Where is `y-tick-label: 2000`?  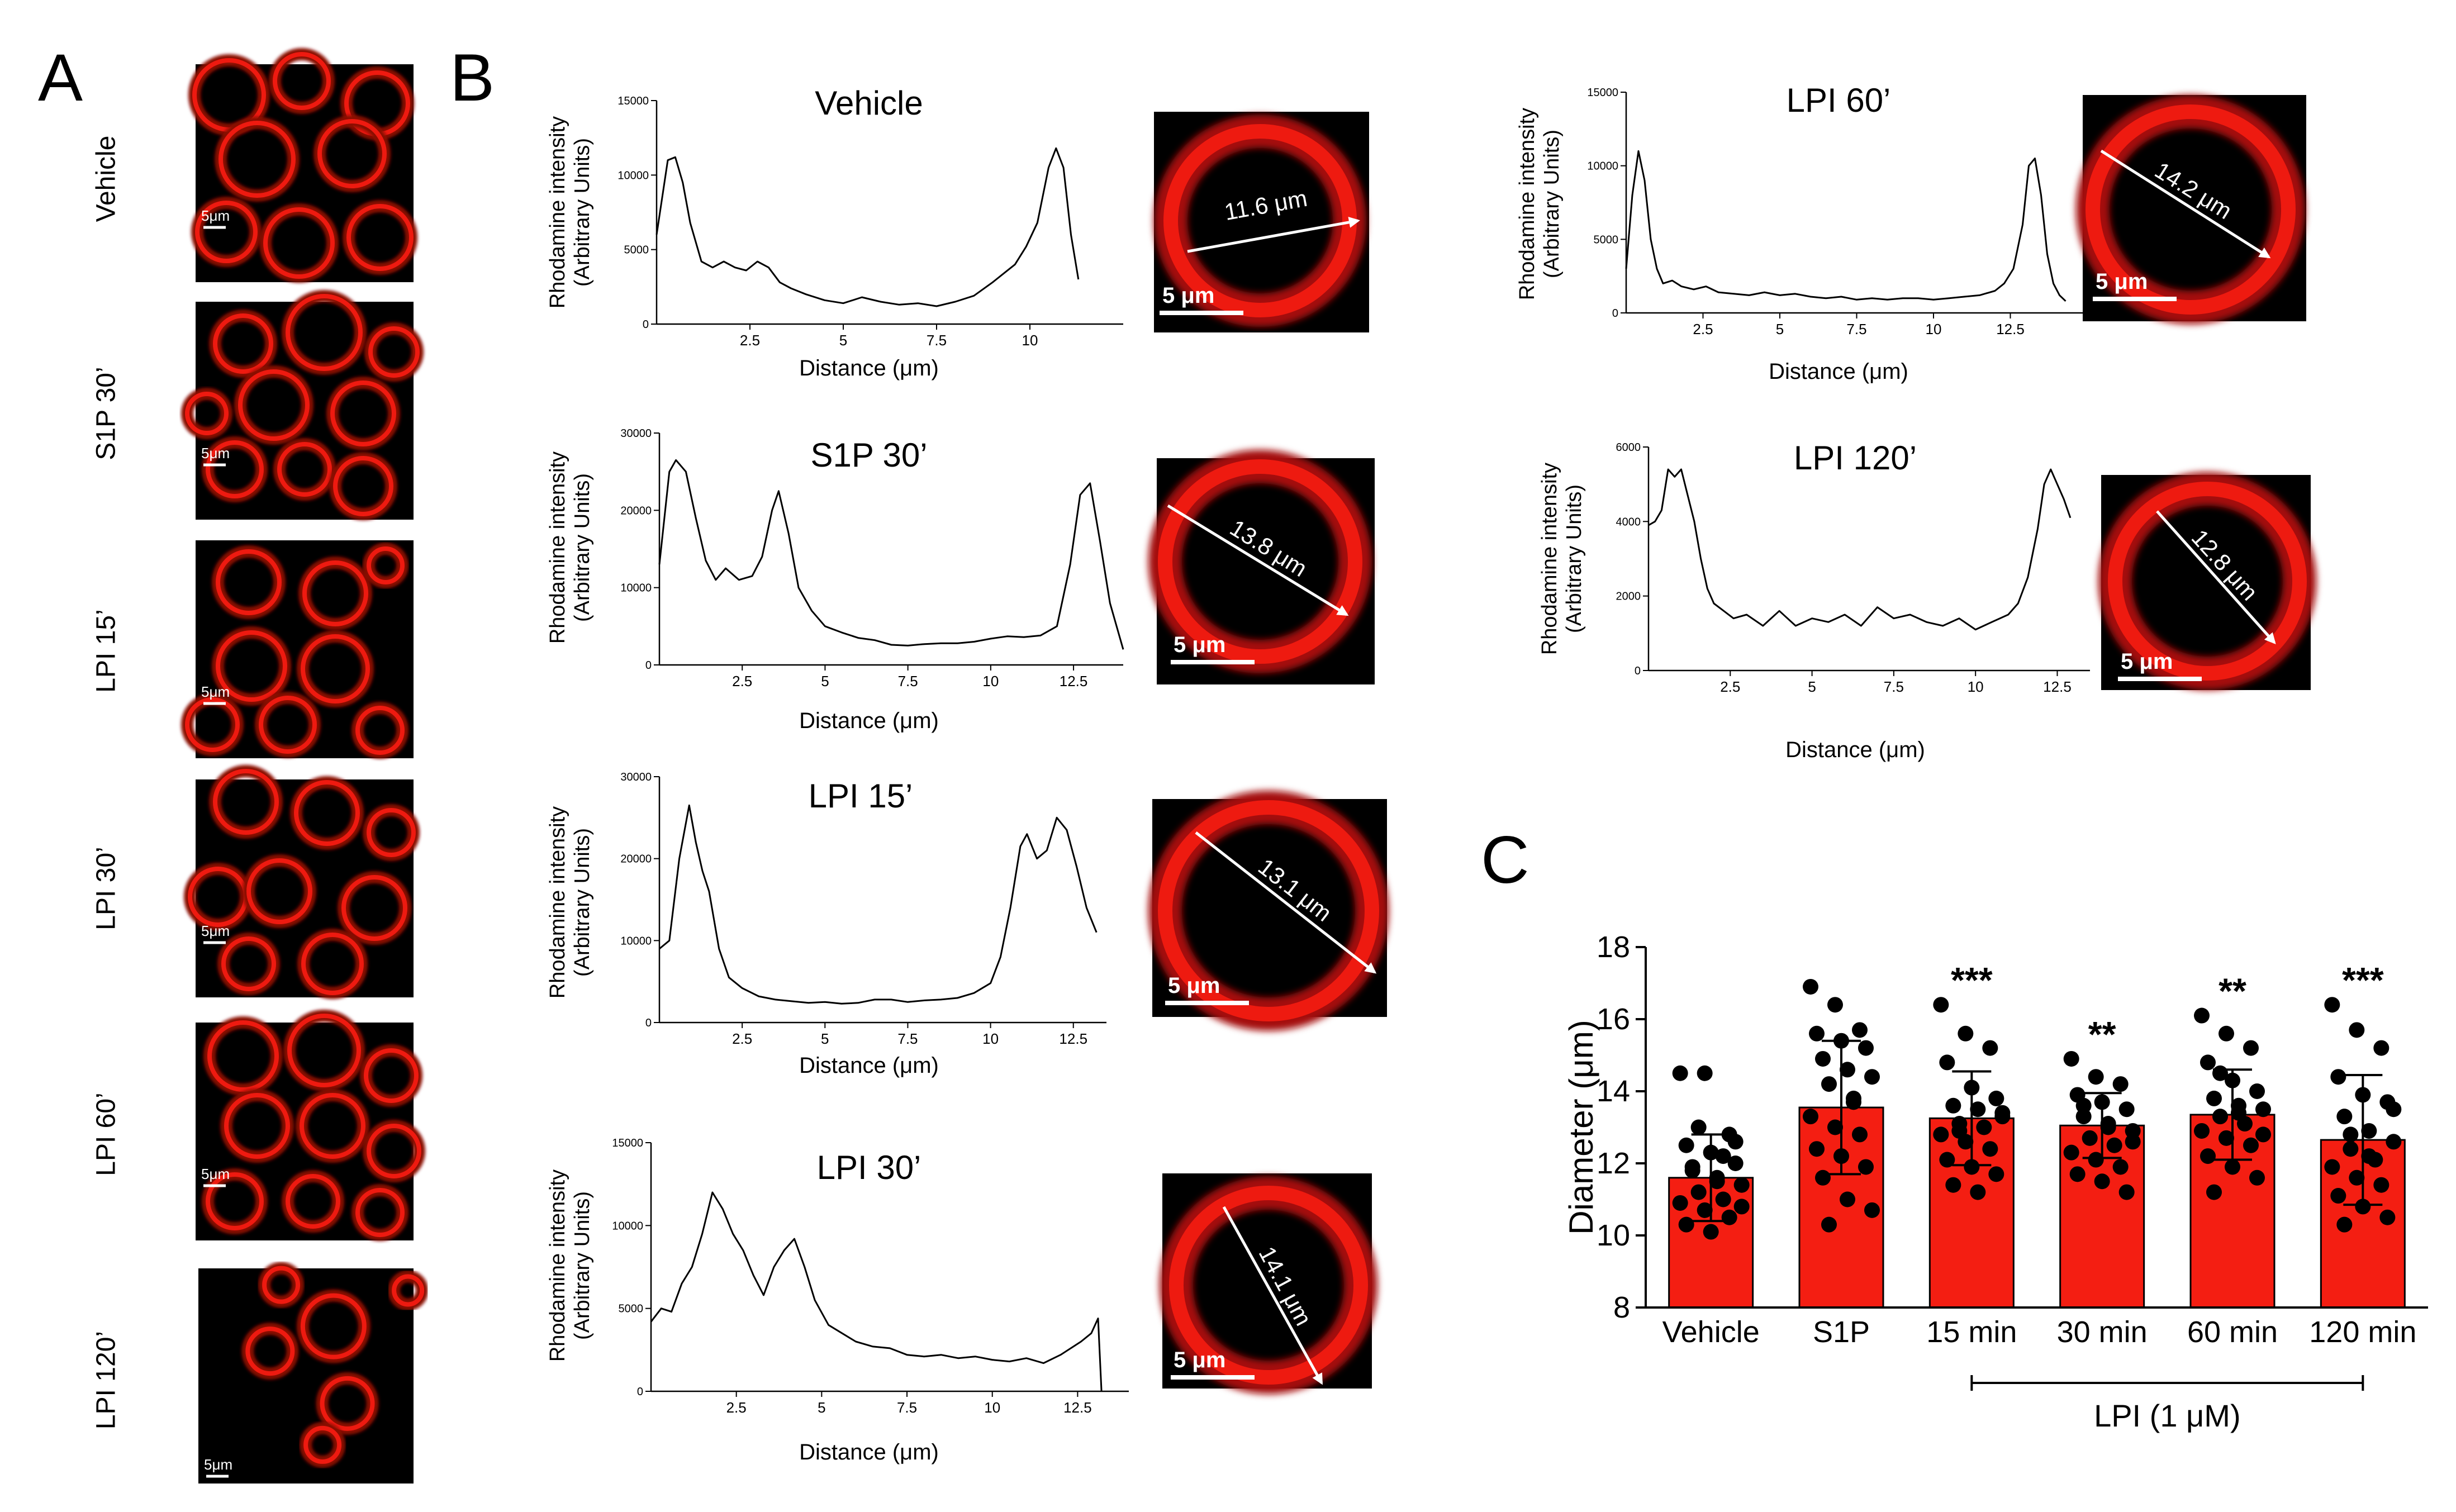 y-tick-label: 2000 is located at coordinates (1629, 597).